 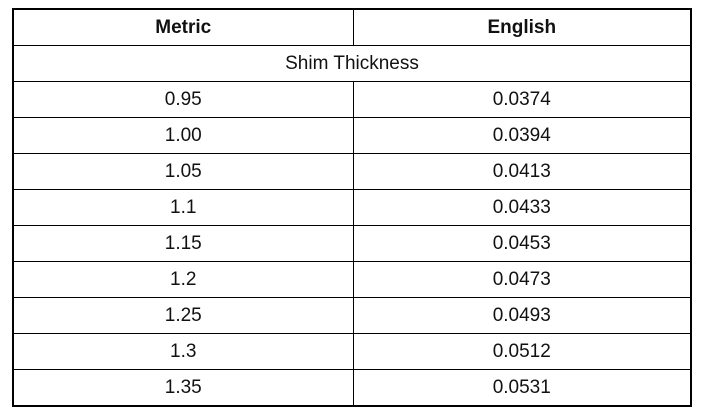 I want to click on data-row: 1.25 0.0493, so click(x=352, y=315).